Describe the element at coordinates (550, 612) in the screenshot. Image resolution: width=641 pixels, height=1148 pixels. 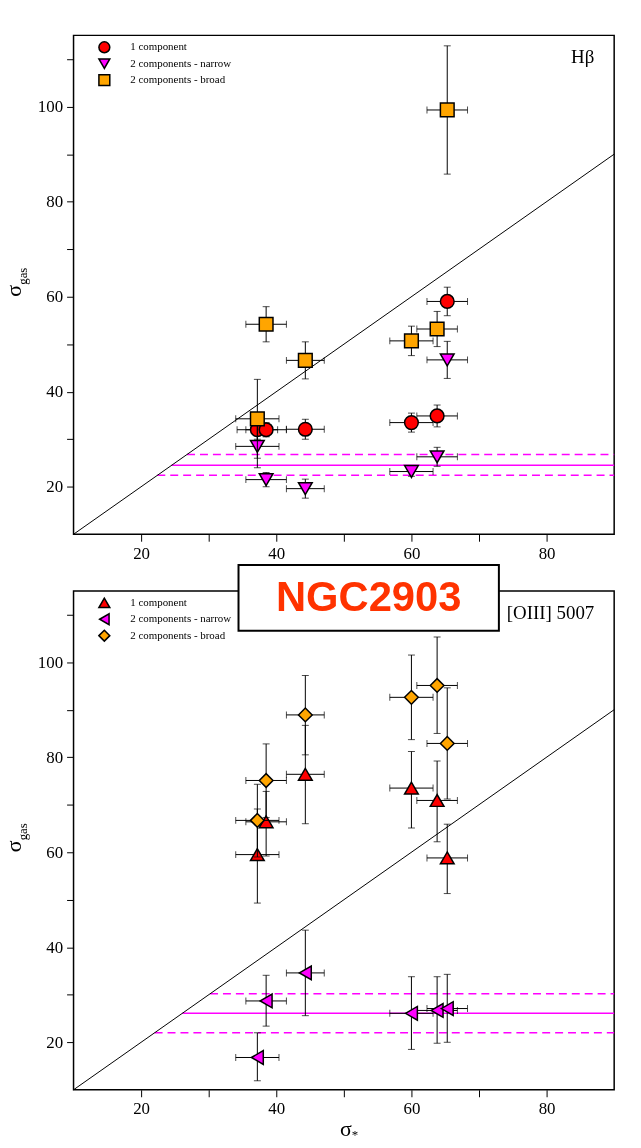
I see `annotation: [OIII] 5007` at that location.